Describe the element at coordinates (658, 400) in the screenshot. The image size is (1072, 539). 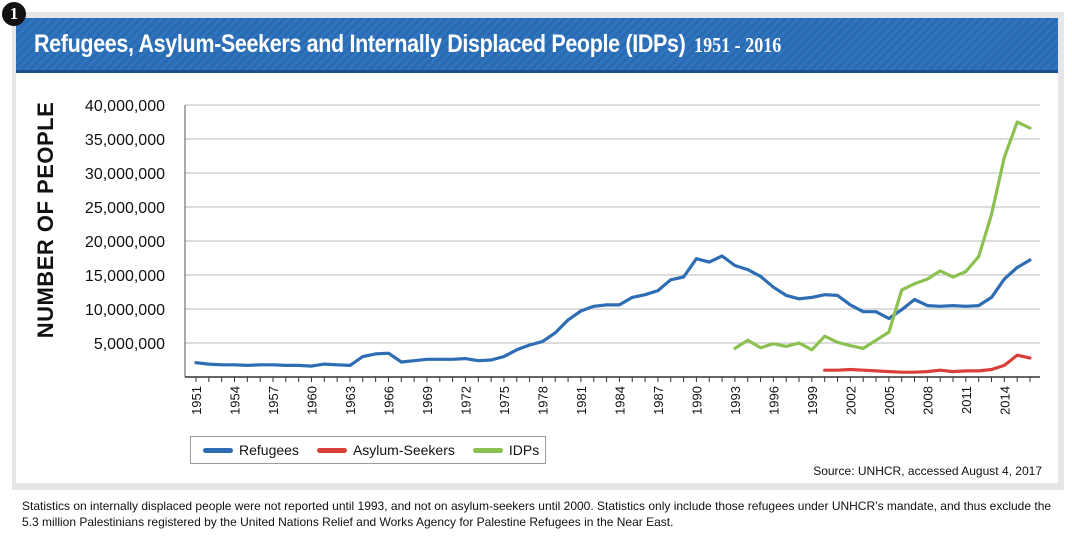
I see `x-tick-label: 1987` at that location.